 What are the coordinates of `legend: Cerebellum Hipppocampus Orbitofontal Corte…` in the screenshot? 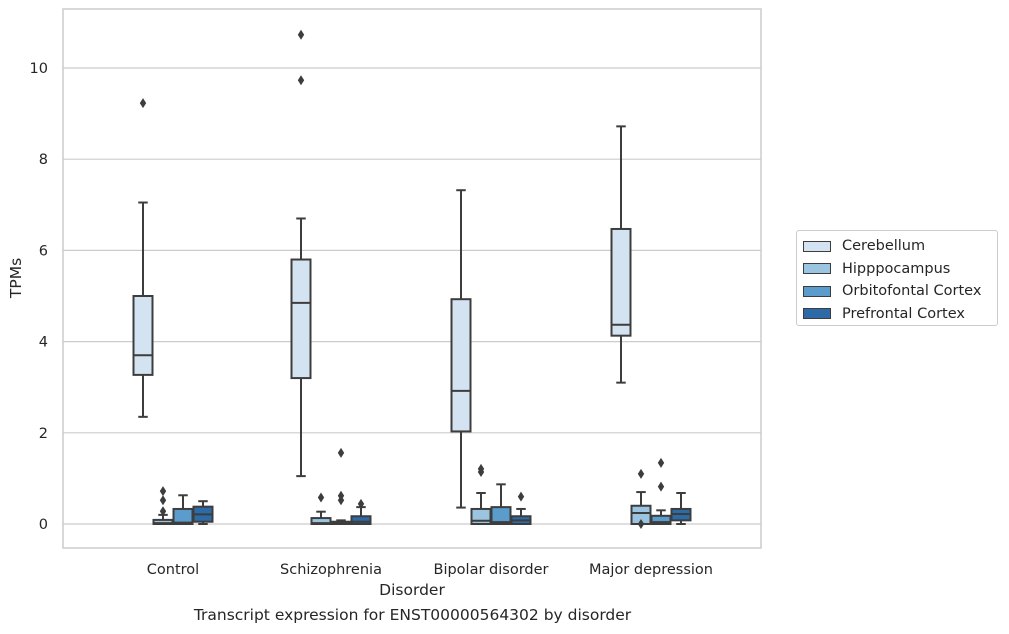 It's located at (897, 278).